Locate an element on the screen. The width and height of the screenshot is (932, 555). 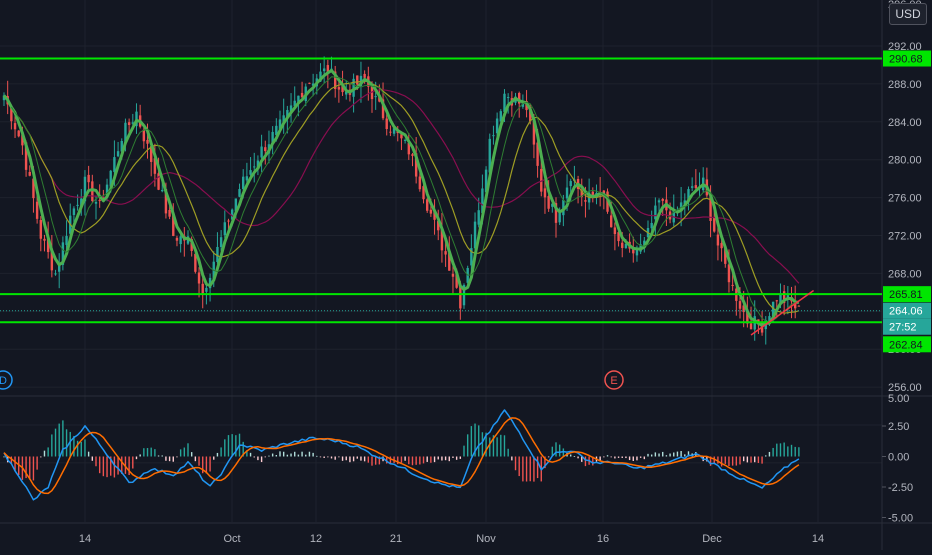
last-price-label: 264.06 is located at coordinates (907, 310).